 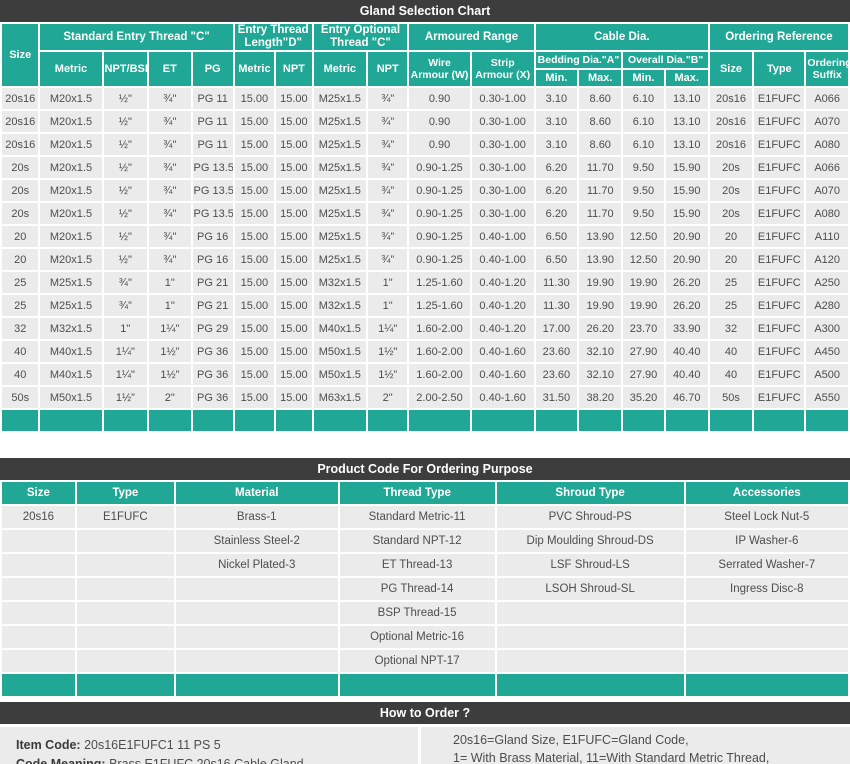 What do you see at coordinates (827, 329) in the screenshot?
I see `table-cell: A300` at bounding box center [827, 329].